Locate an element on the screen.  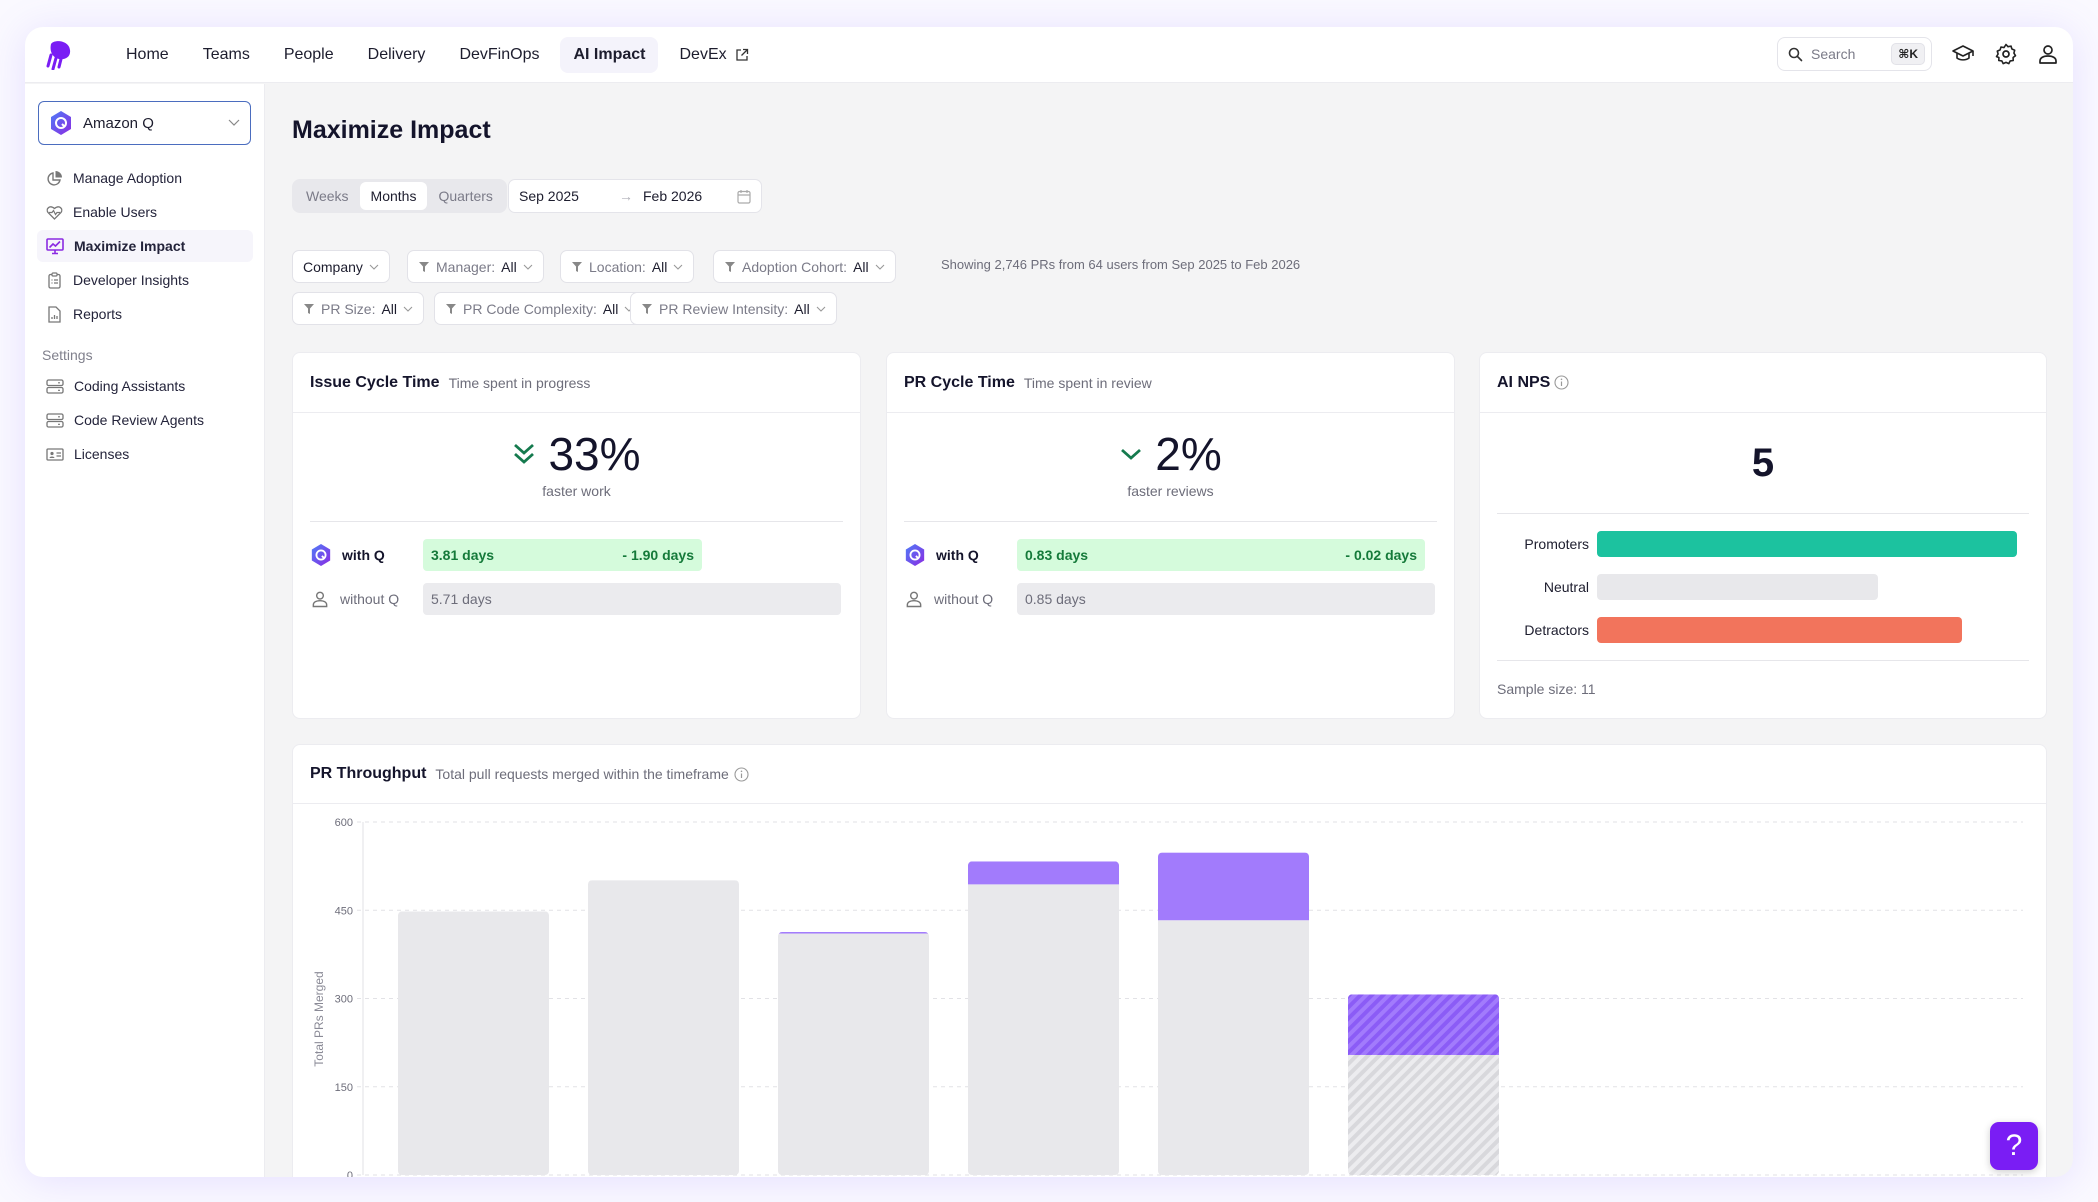
card-header: PR Cycle Time Time spent in review is located at coordinates (1170, 383).